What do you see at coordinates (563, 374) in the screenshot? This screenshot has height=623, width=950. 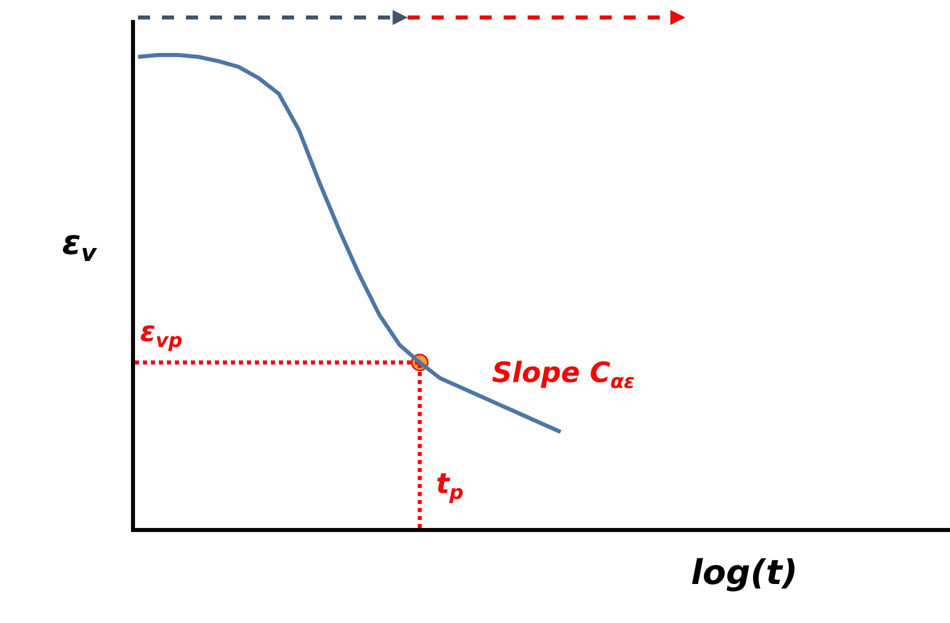 I see `annotation: Slope C$_{αε}$` at bounding box center [563, 374].